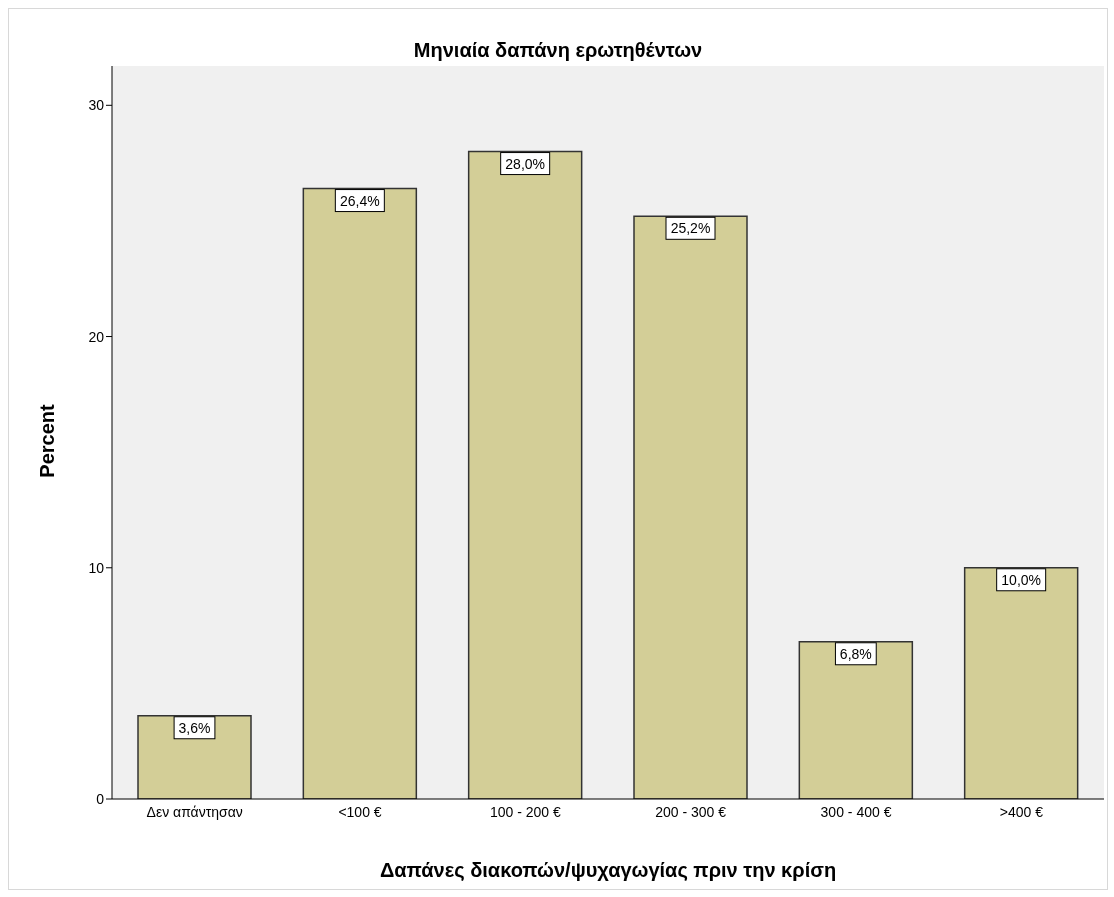  I want to click on x-axis-title: Δαπάνες διακοπών/ψυχαγωγίας πριν την κρίση, so click(608, 870).